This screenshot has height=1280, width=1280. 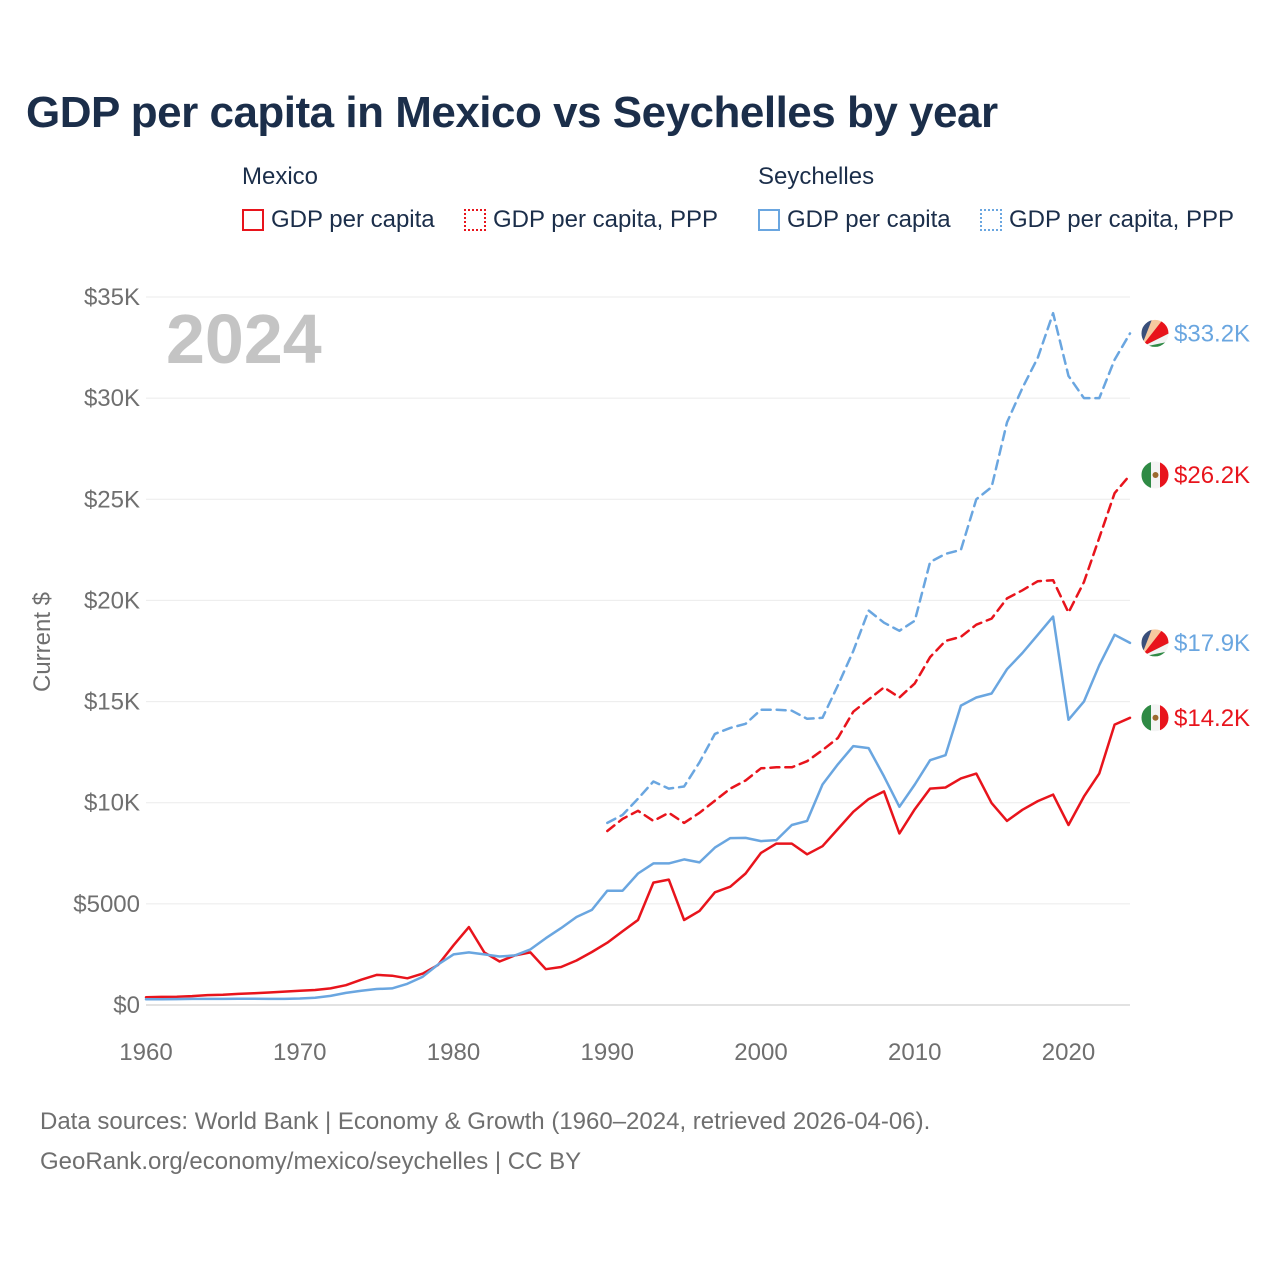 What do you see at coordinates (453, 1052) in the screenshot?
I see `x-tick-label: 1980` at bounding box center [453, 1052].